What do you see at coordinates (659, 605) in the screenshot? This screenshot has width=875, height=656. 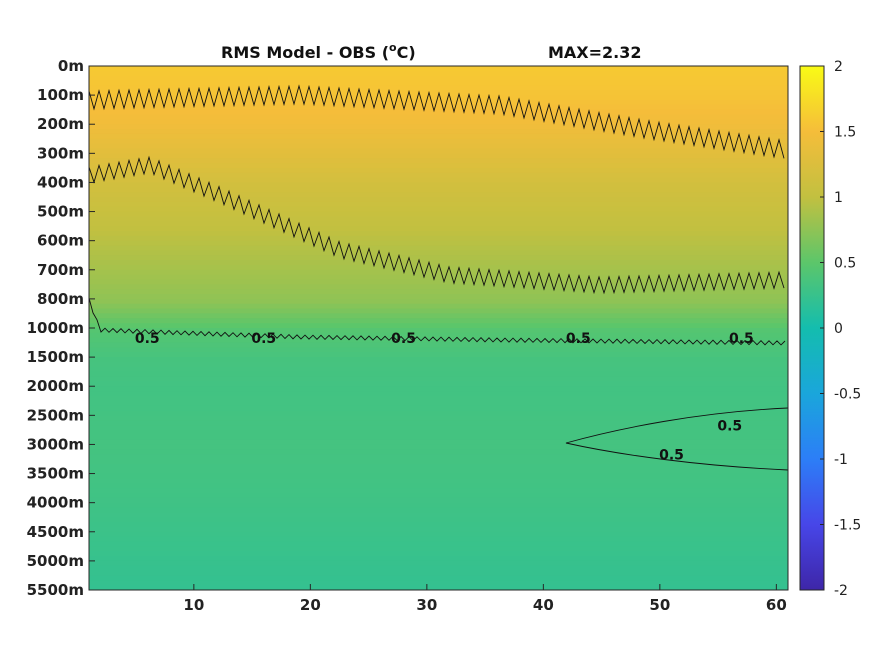 I see `x-tick-label: 50` at bounding box center [659, 605].